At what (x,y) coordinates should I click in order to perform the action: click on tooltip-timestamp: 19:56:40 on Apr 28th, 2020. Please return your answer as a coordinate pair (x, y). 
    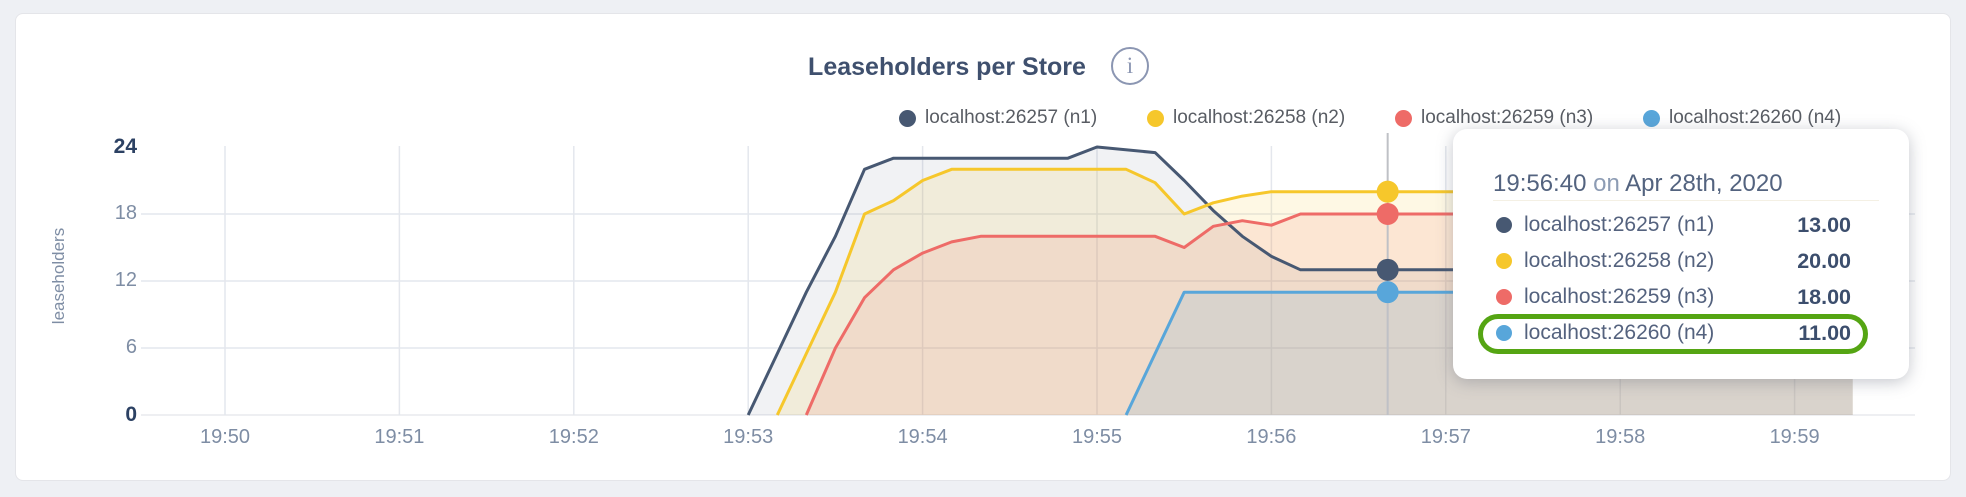
    Looking at the image, I should click on (1686, 185).